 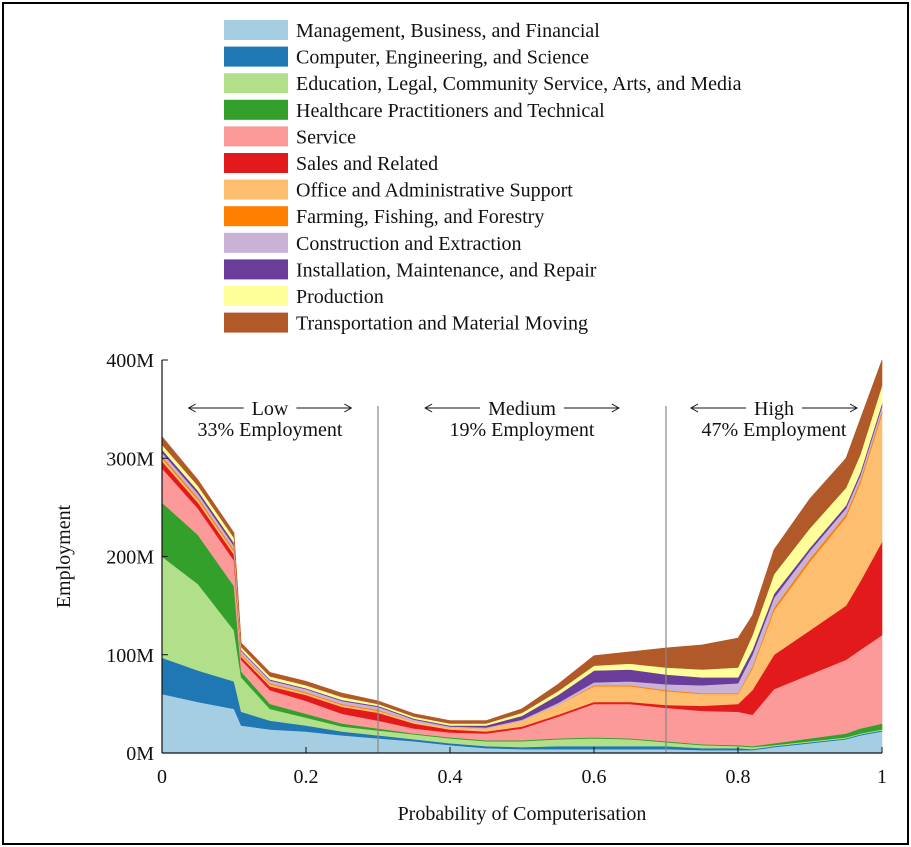 What do you see at coordinates (854, 408) in the screenshot?
I see `region-arrowhead-right-high` at bounding box center [854, 408].